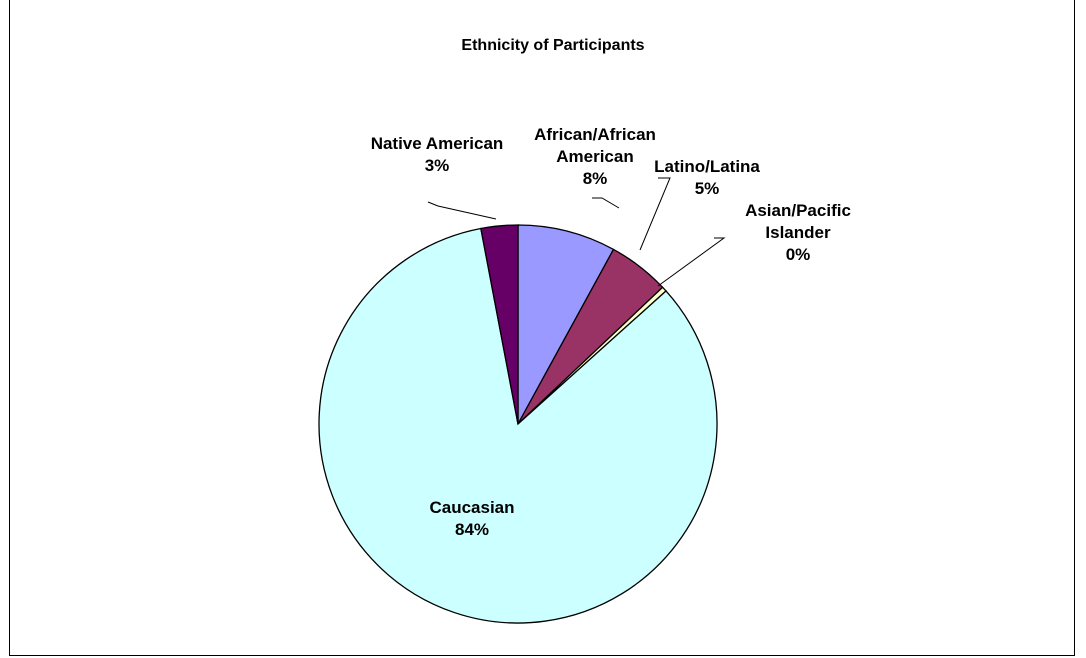  Describe the element at coordinates (707, 177) in the screenshot. I see `slice-label: Latino/Latina 5%` at that location.